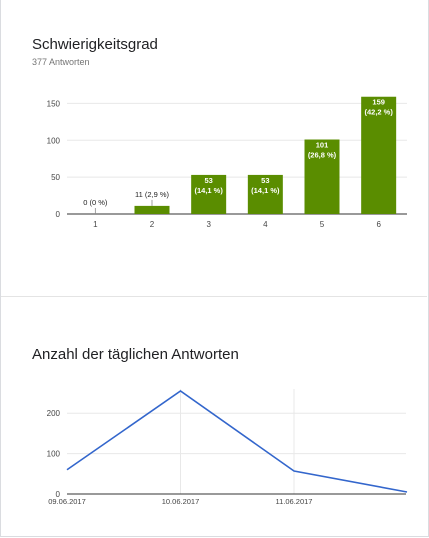  Describe the element at coordinates (322, 155) in the screenshot. I see `bar-data-label: (26,8 %)` at that location.